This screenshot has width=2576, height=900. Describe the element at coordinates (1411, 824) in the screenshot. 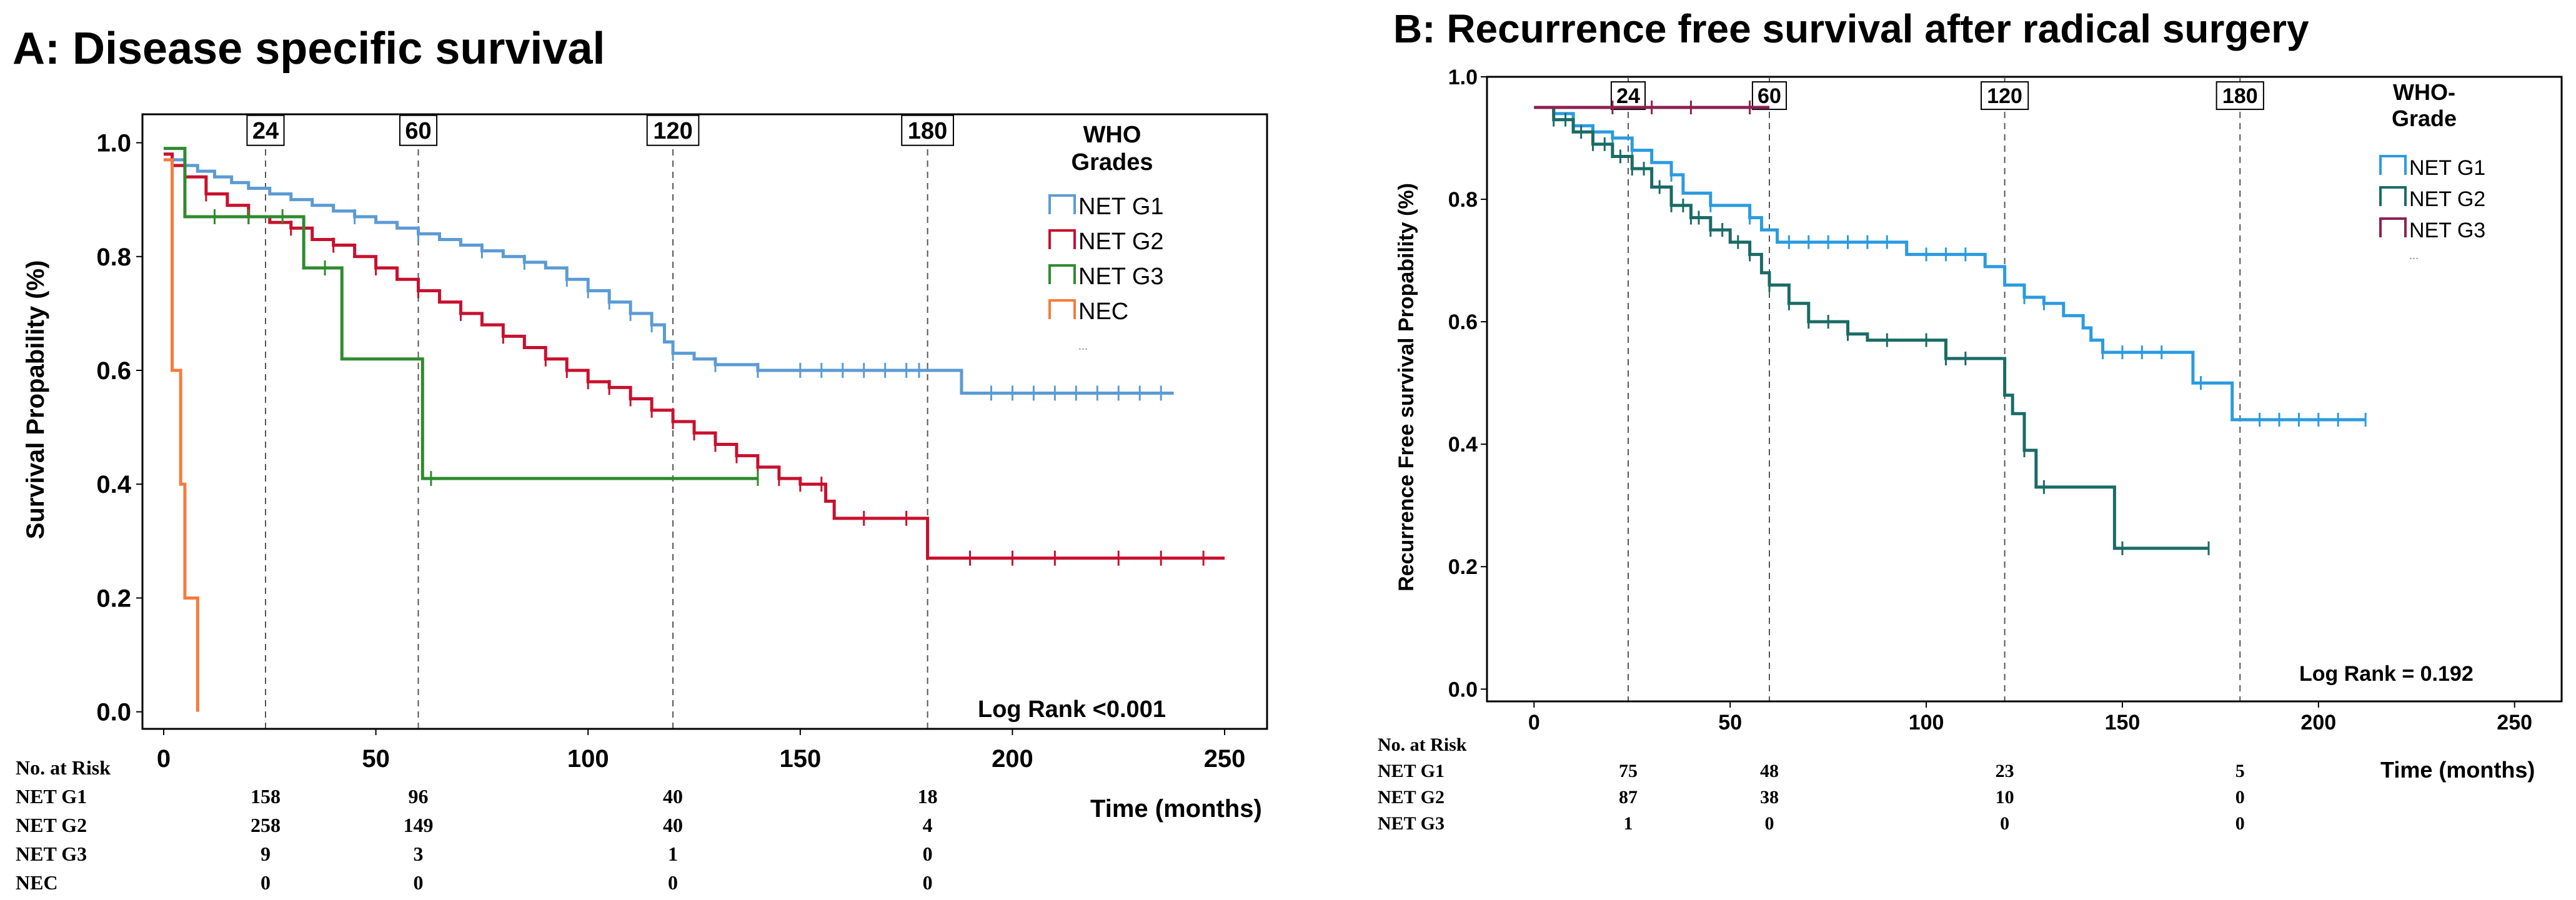

I see `risk-row-label: NET G3` at that location.